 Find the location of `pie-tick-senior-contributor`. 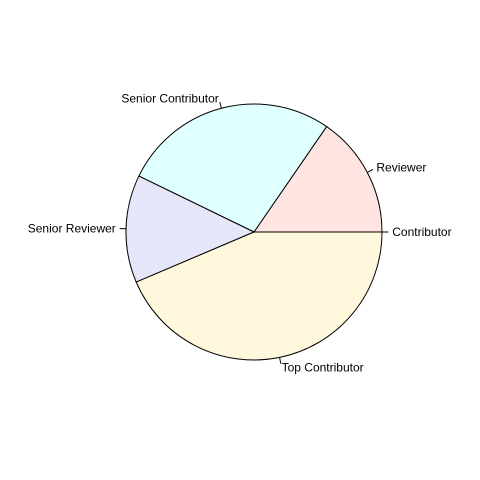

pie-tick-senior-contributor is located at coordinates (220, 105).